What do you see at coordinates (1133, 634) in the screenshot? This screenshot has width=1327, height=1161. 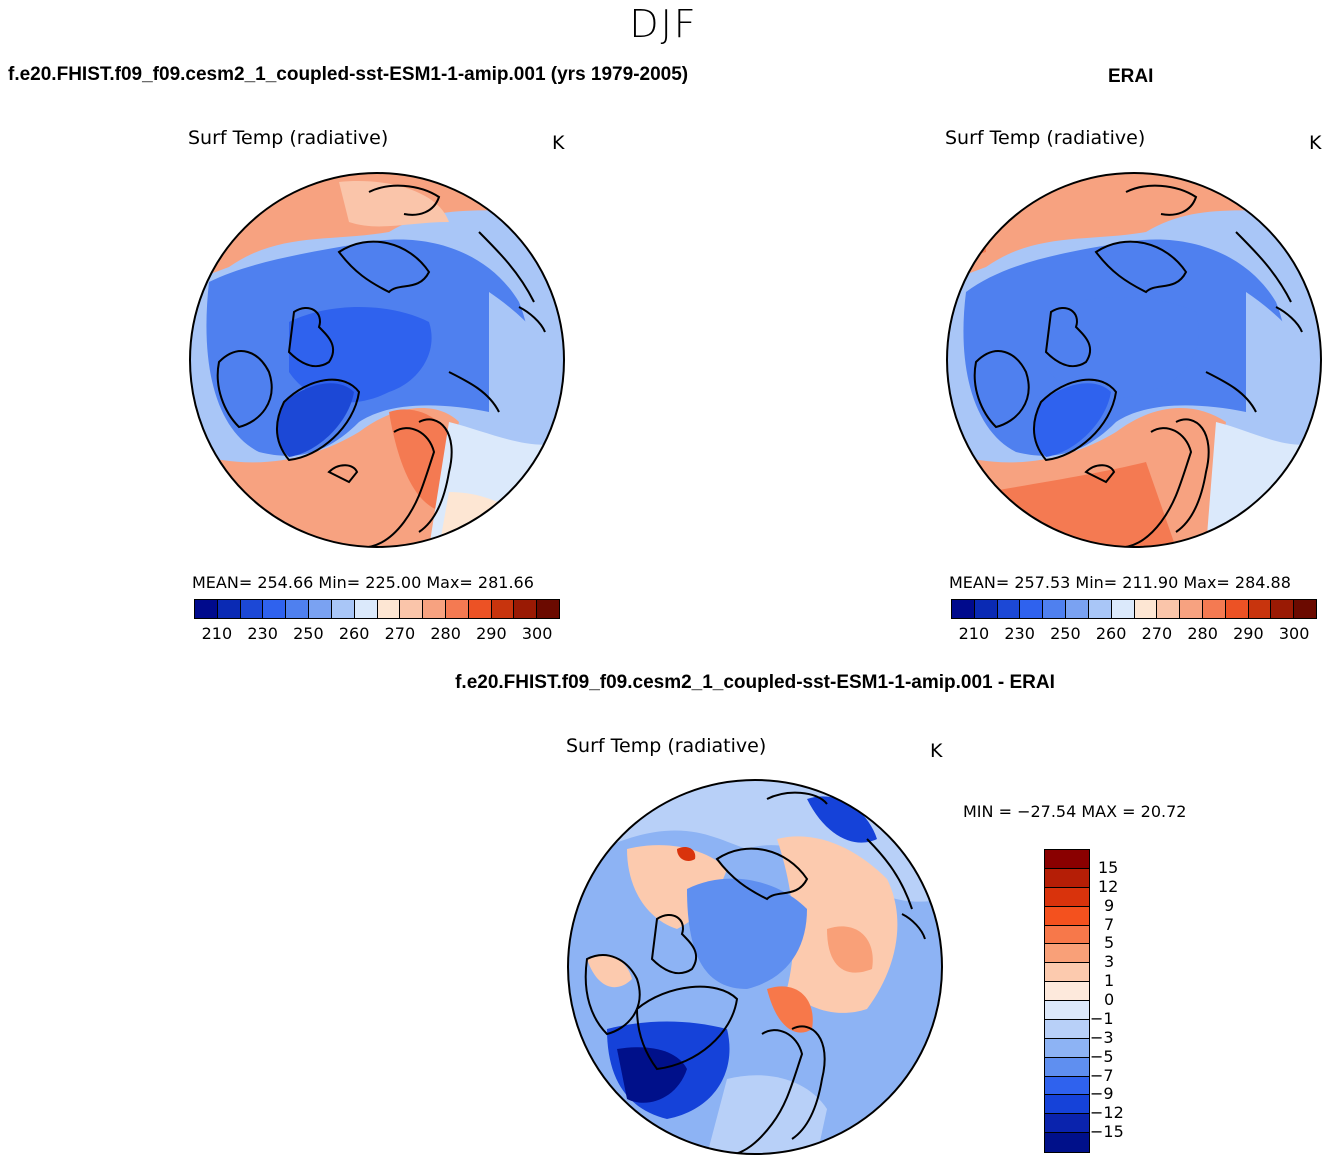 I see `obs-colorbar-ticks: 210 230 250 260 270 280 290 300` at bounding box center [1133, 634].